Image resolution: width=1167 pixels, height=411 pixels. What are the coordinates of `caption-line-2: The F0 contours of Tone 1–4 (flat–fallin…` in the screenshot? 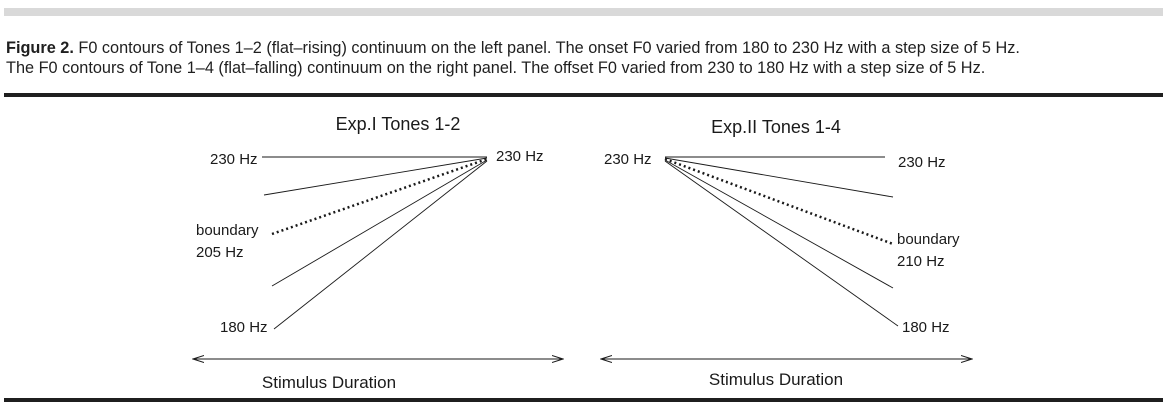 It's located at (496, 68).